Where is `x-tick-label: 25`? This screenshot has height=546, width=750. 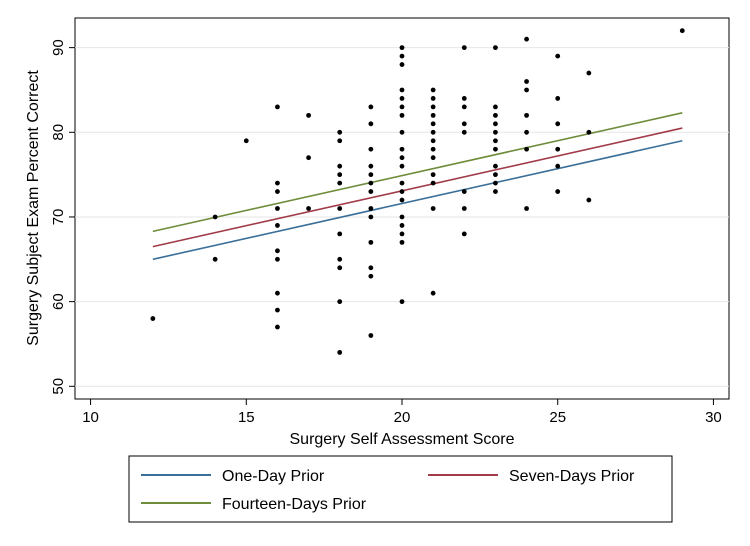
x-tick-label: 25 is located at coordinates (557, 417).